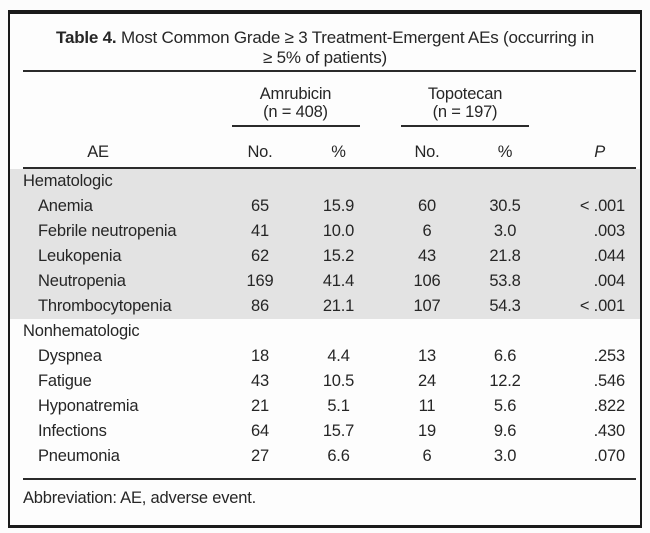 This screenshot has height=533, width=650. What do you see at coordinates (505, 381) in the screenshot?
I see `topotecan-pct-value: 12.2` at bounding box center [505, 381].